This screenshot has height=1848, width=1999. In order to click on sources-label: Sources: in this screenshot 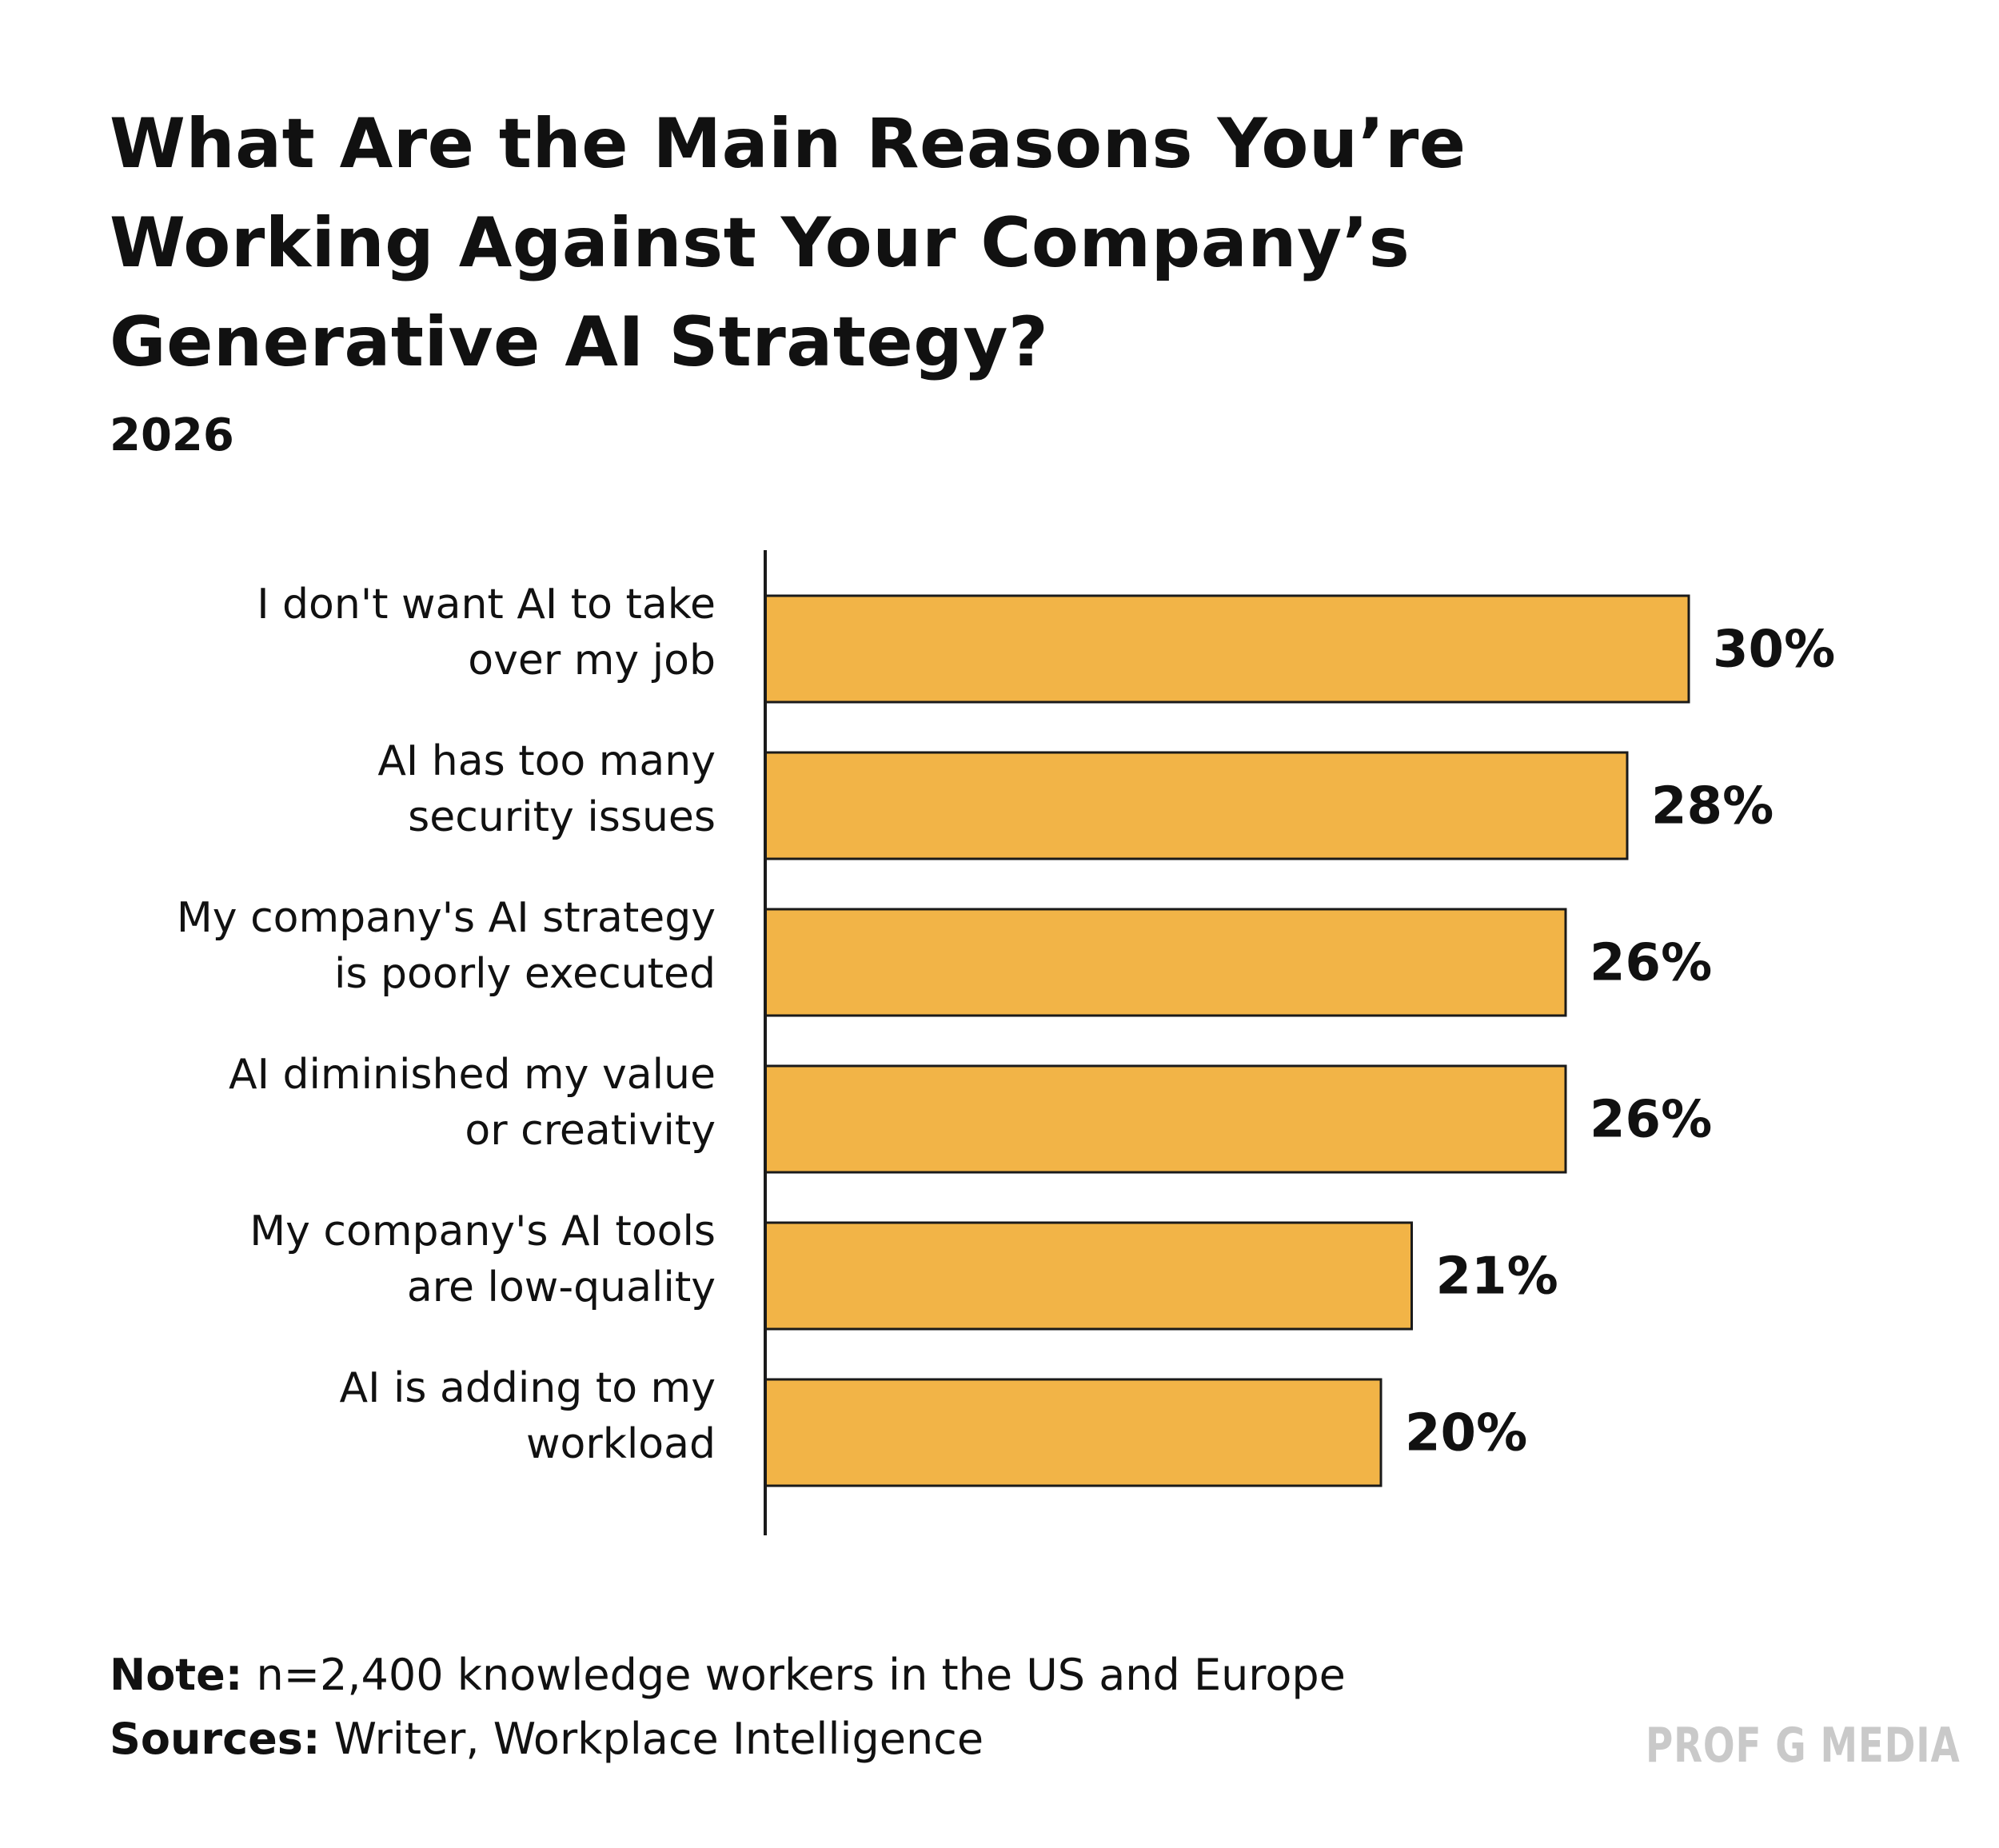, I will do `click(216, 1739)`.